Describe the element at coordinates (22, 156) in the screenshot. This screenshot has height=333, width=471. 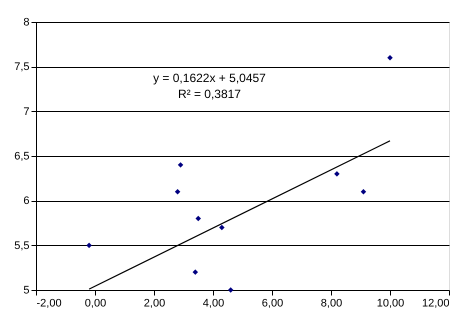
I see `y-tick-label: 6,5` at that location.